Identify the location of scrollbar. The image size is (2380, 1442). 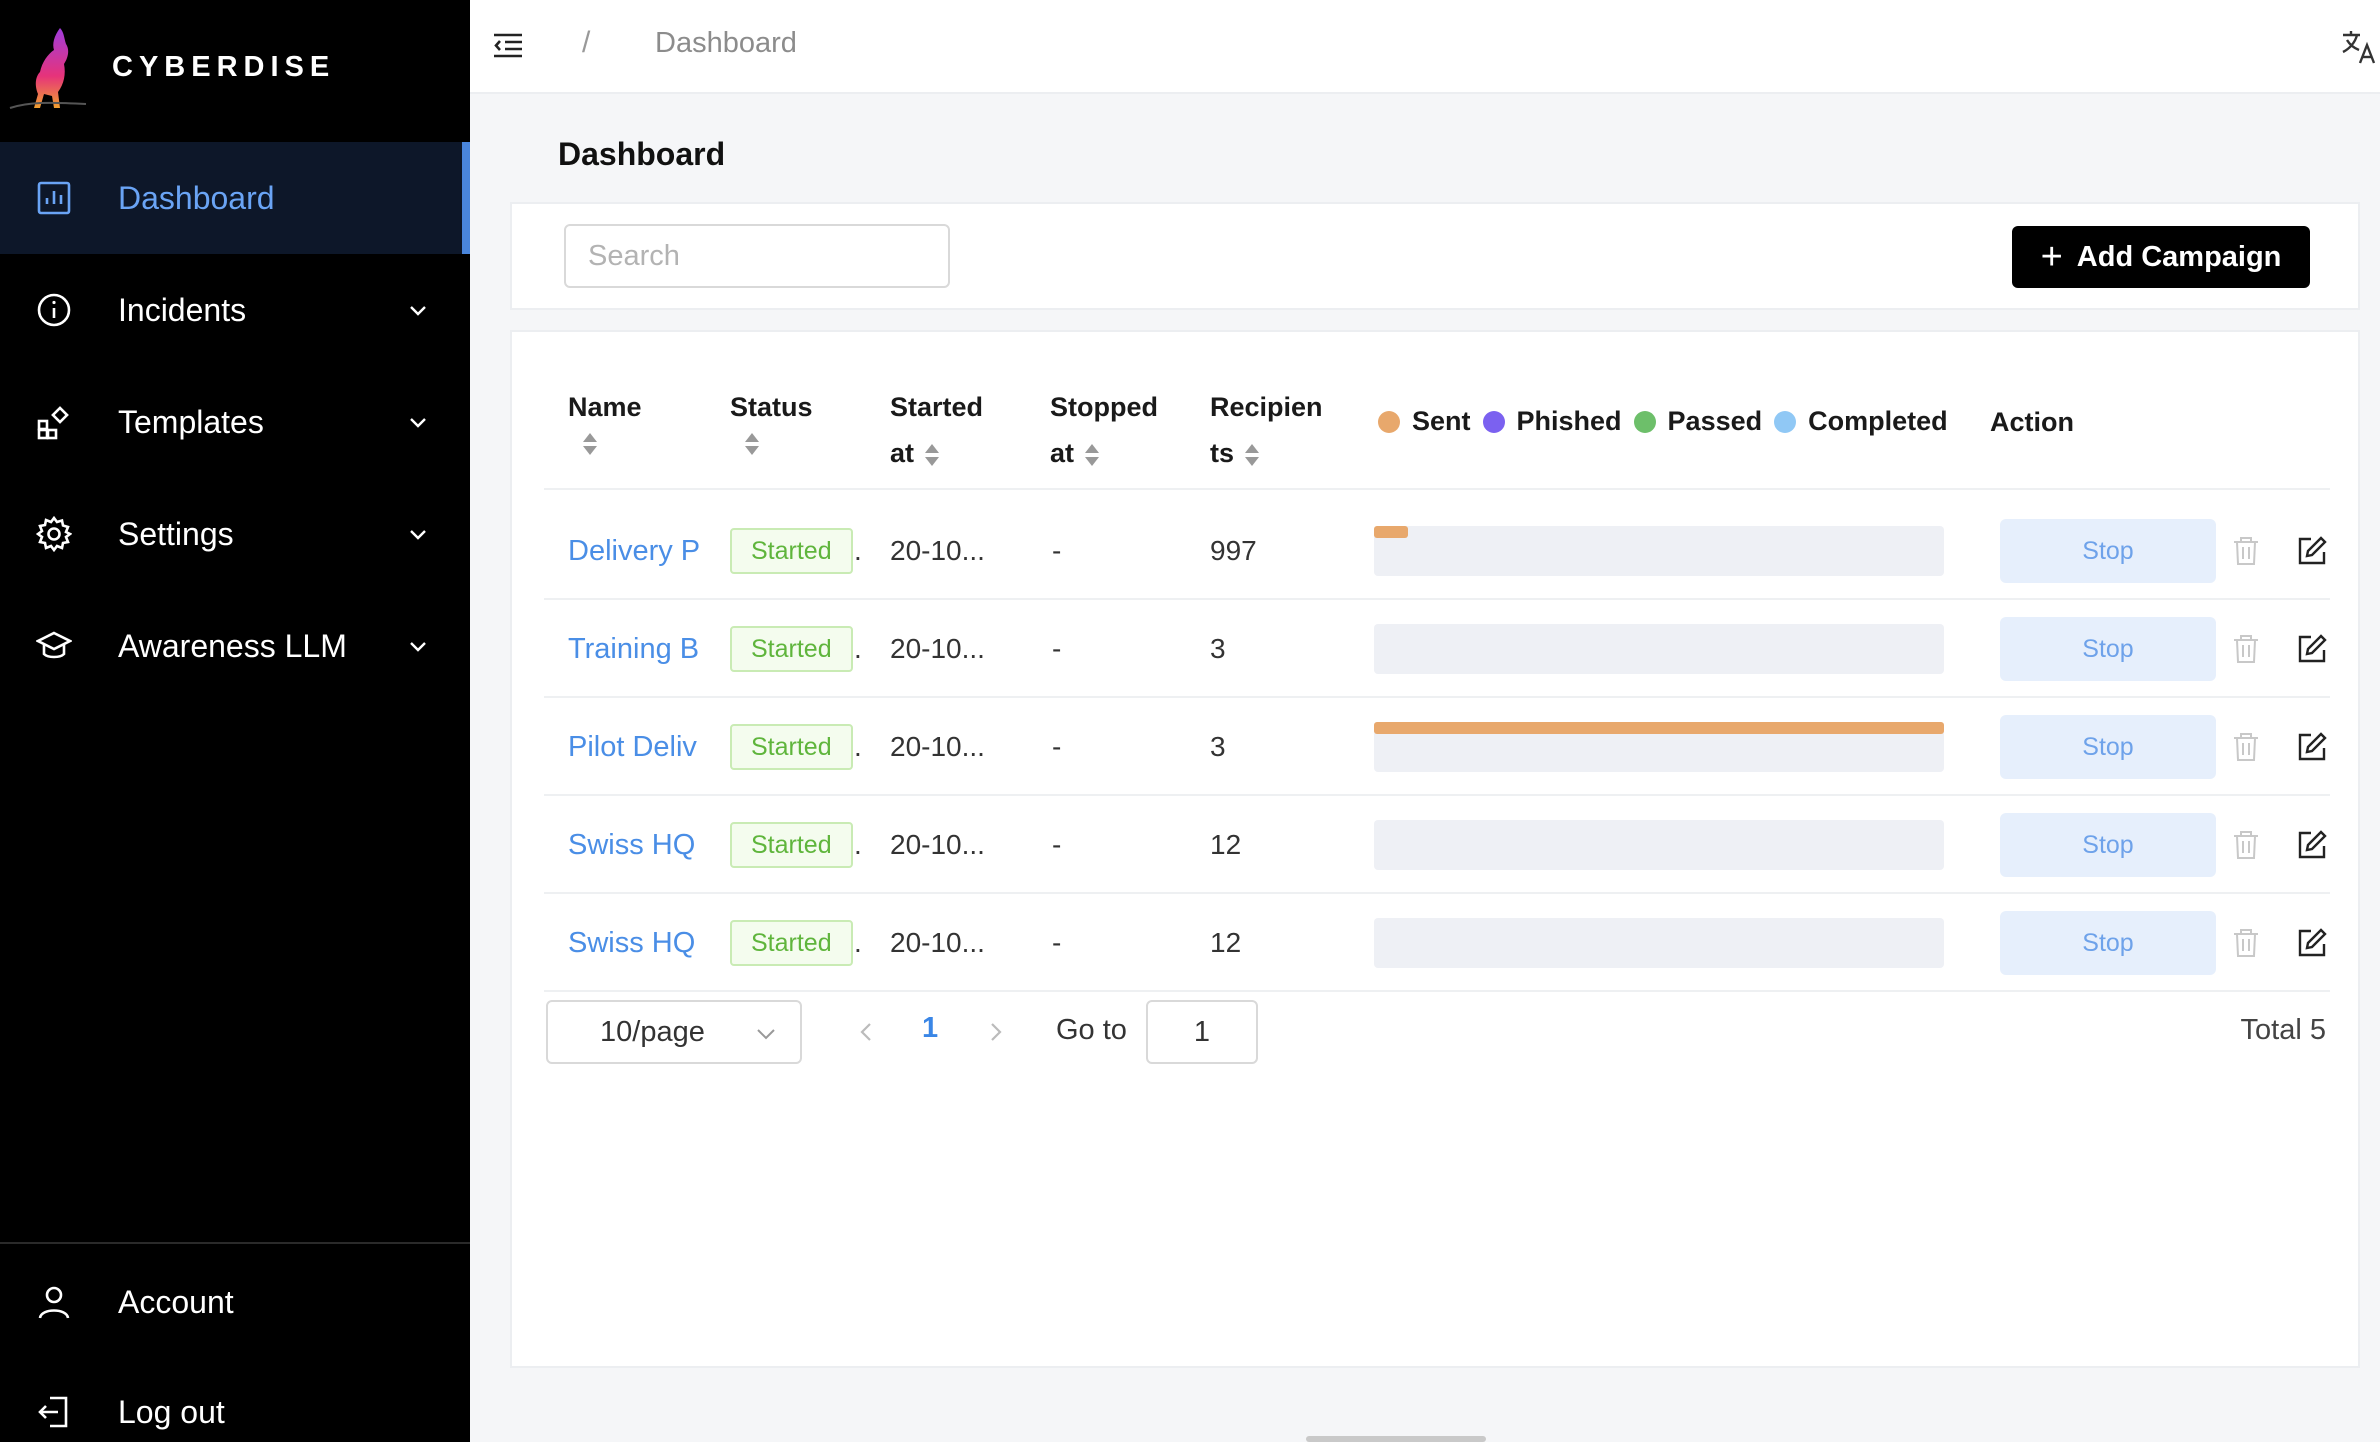
(1396, 1439).